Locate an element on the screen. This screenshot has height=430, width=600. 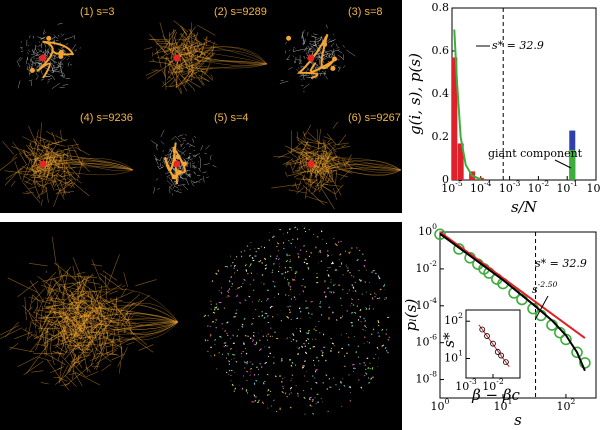
x-tick-label: 10⁻¹ is located at coordinates (567, 187).